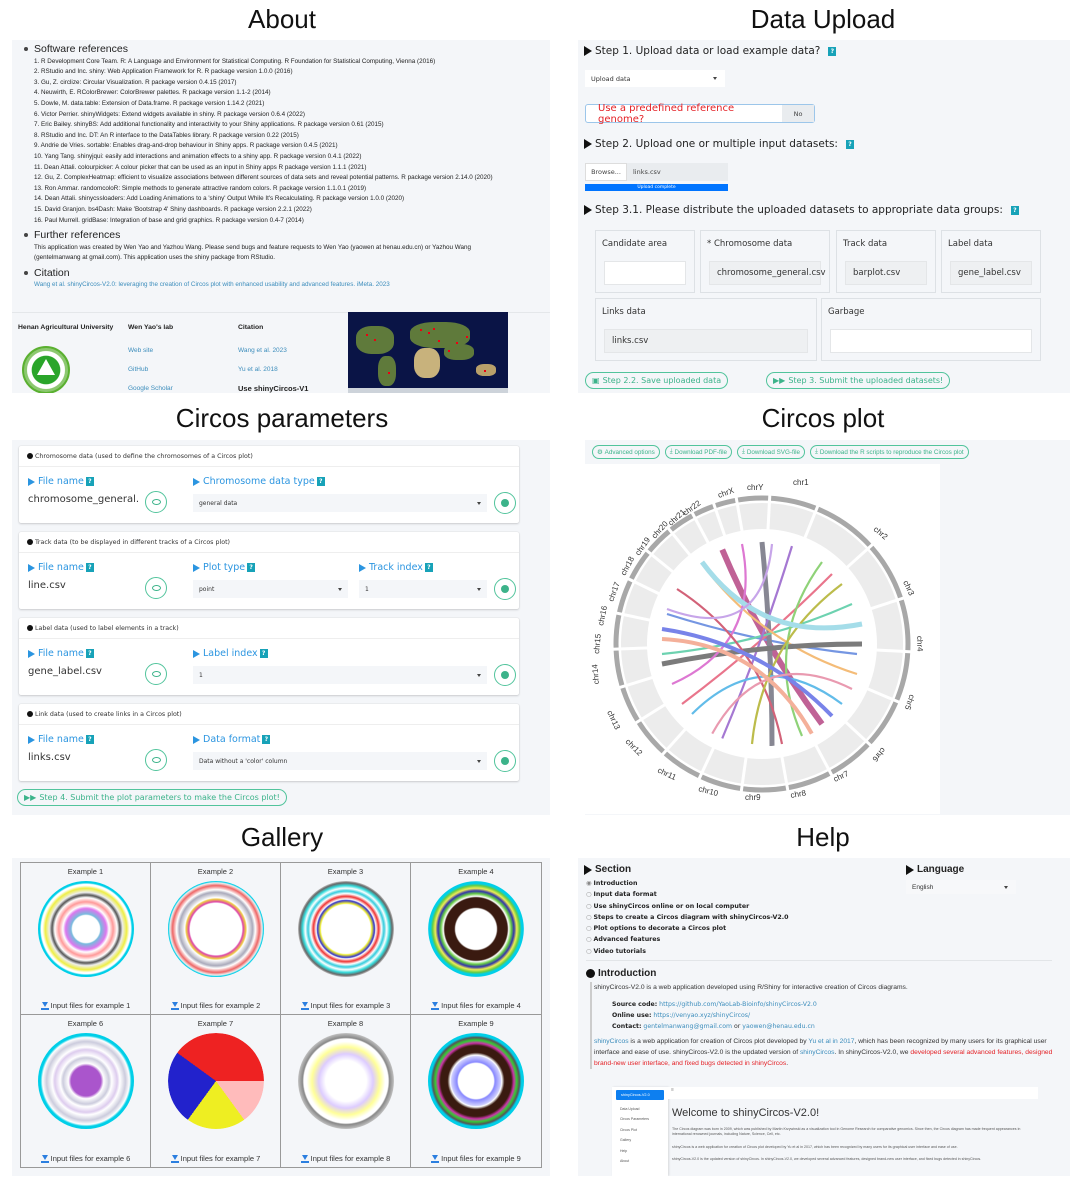 The width and height of the screenshot is (1080, 1184). I want to click on file-name-field: links.csv, so click(677, 172).